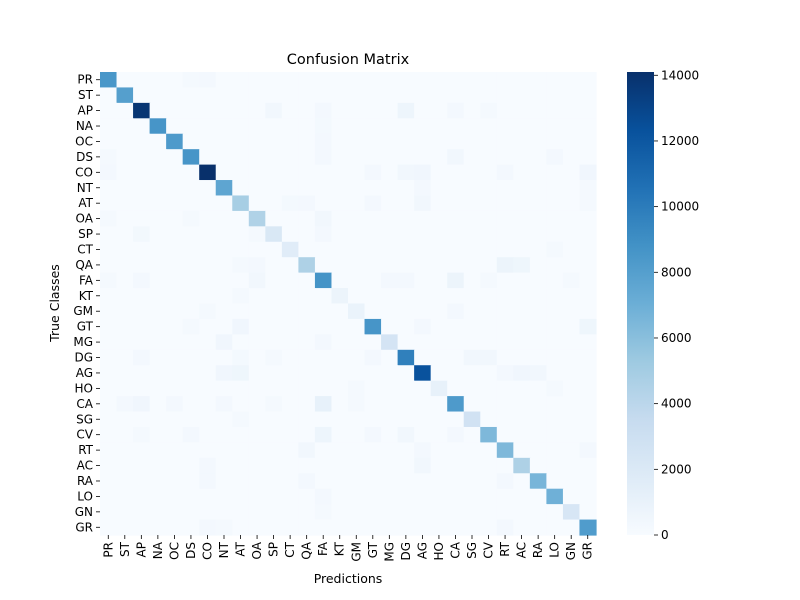 This screenshot has height=600, width=800. What do you see at coordinates (307, 550) in the screenshot?
I see `x-tick-label-QA: QA` at bounding box center [307, 550].